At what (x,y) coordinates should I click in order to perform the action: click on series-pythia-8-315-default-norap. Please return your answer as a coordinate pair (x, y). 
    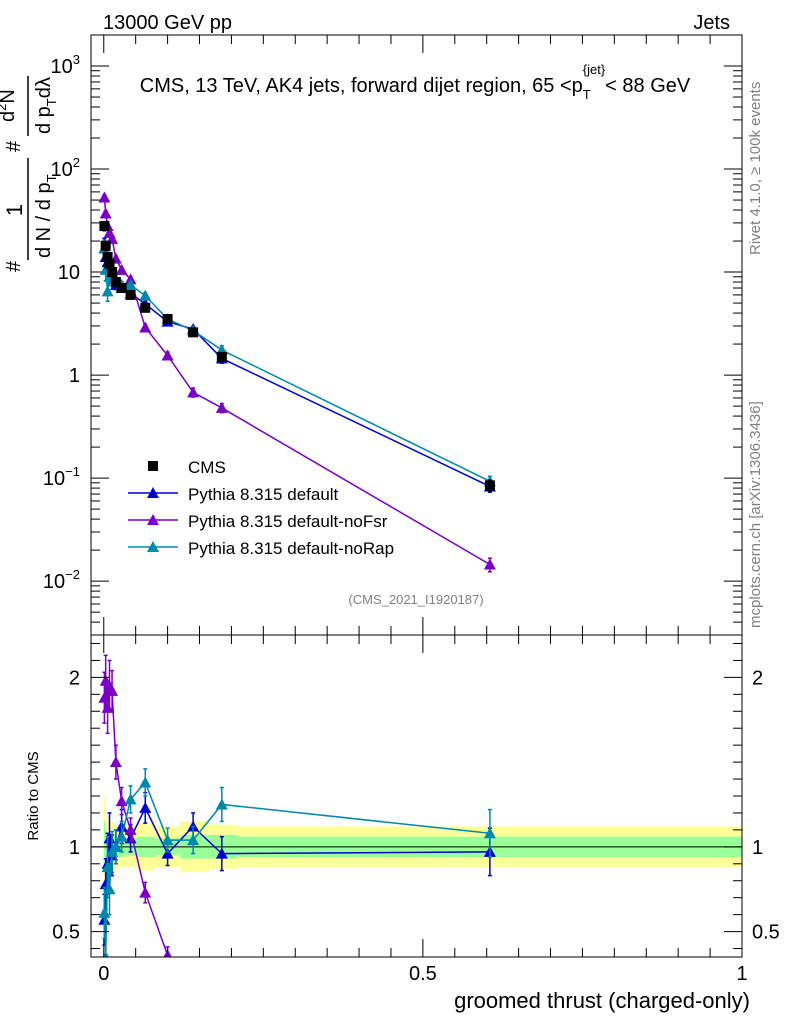
    Looking at the image, I should click on (297, 363).